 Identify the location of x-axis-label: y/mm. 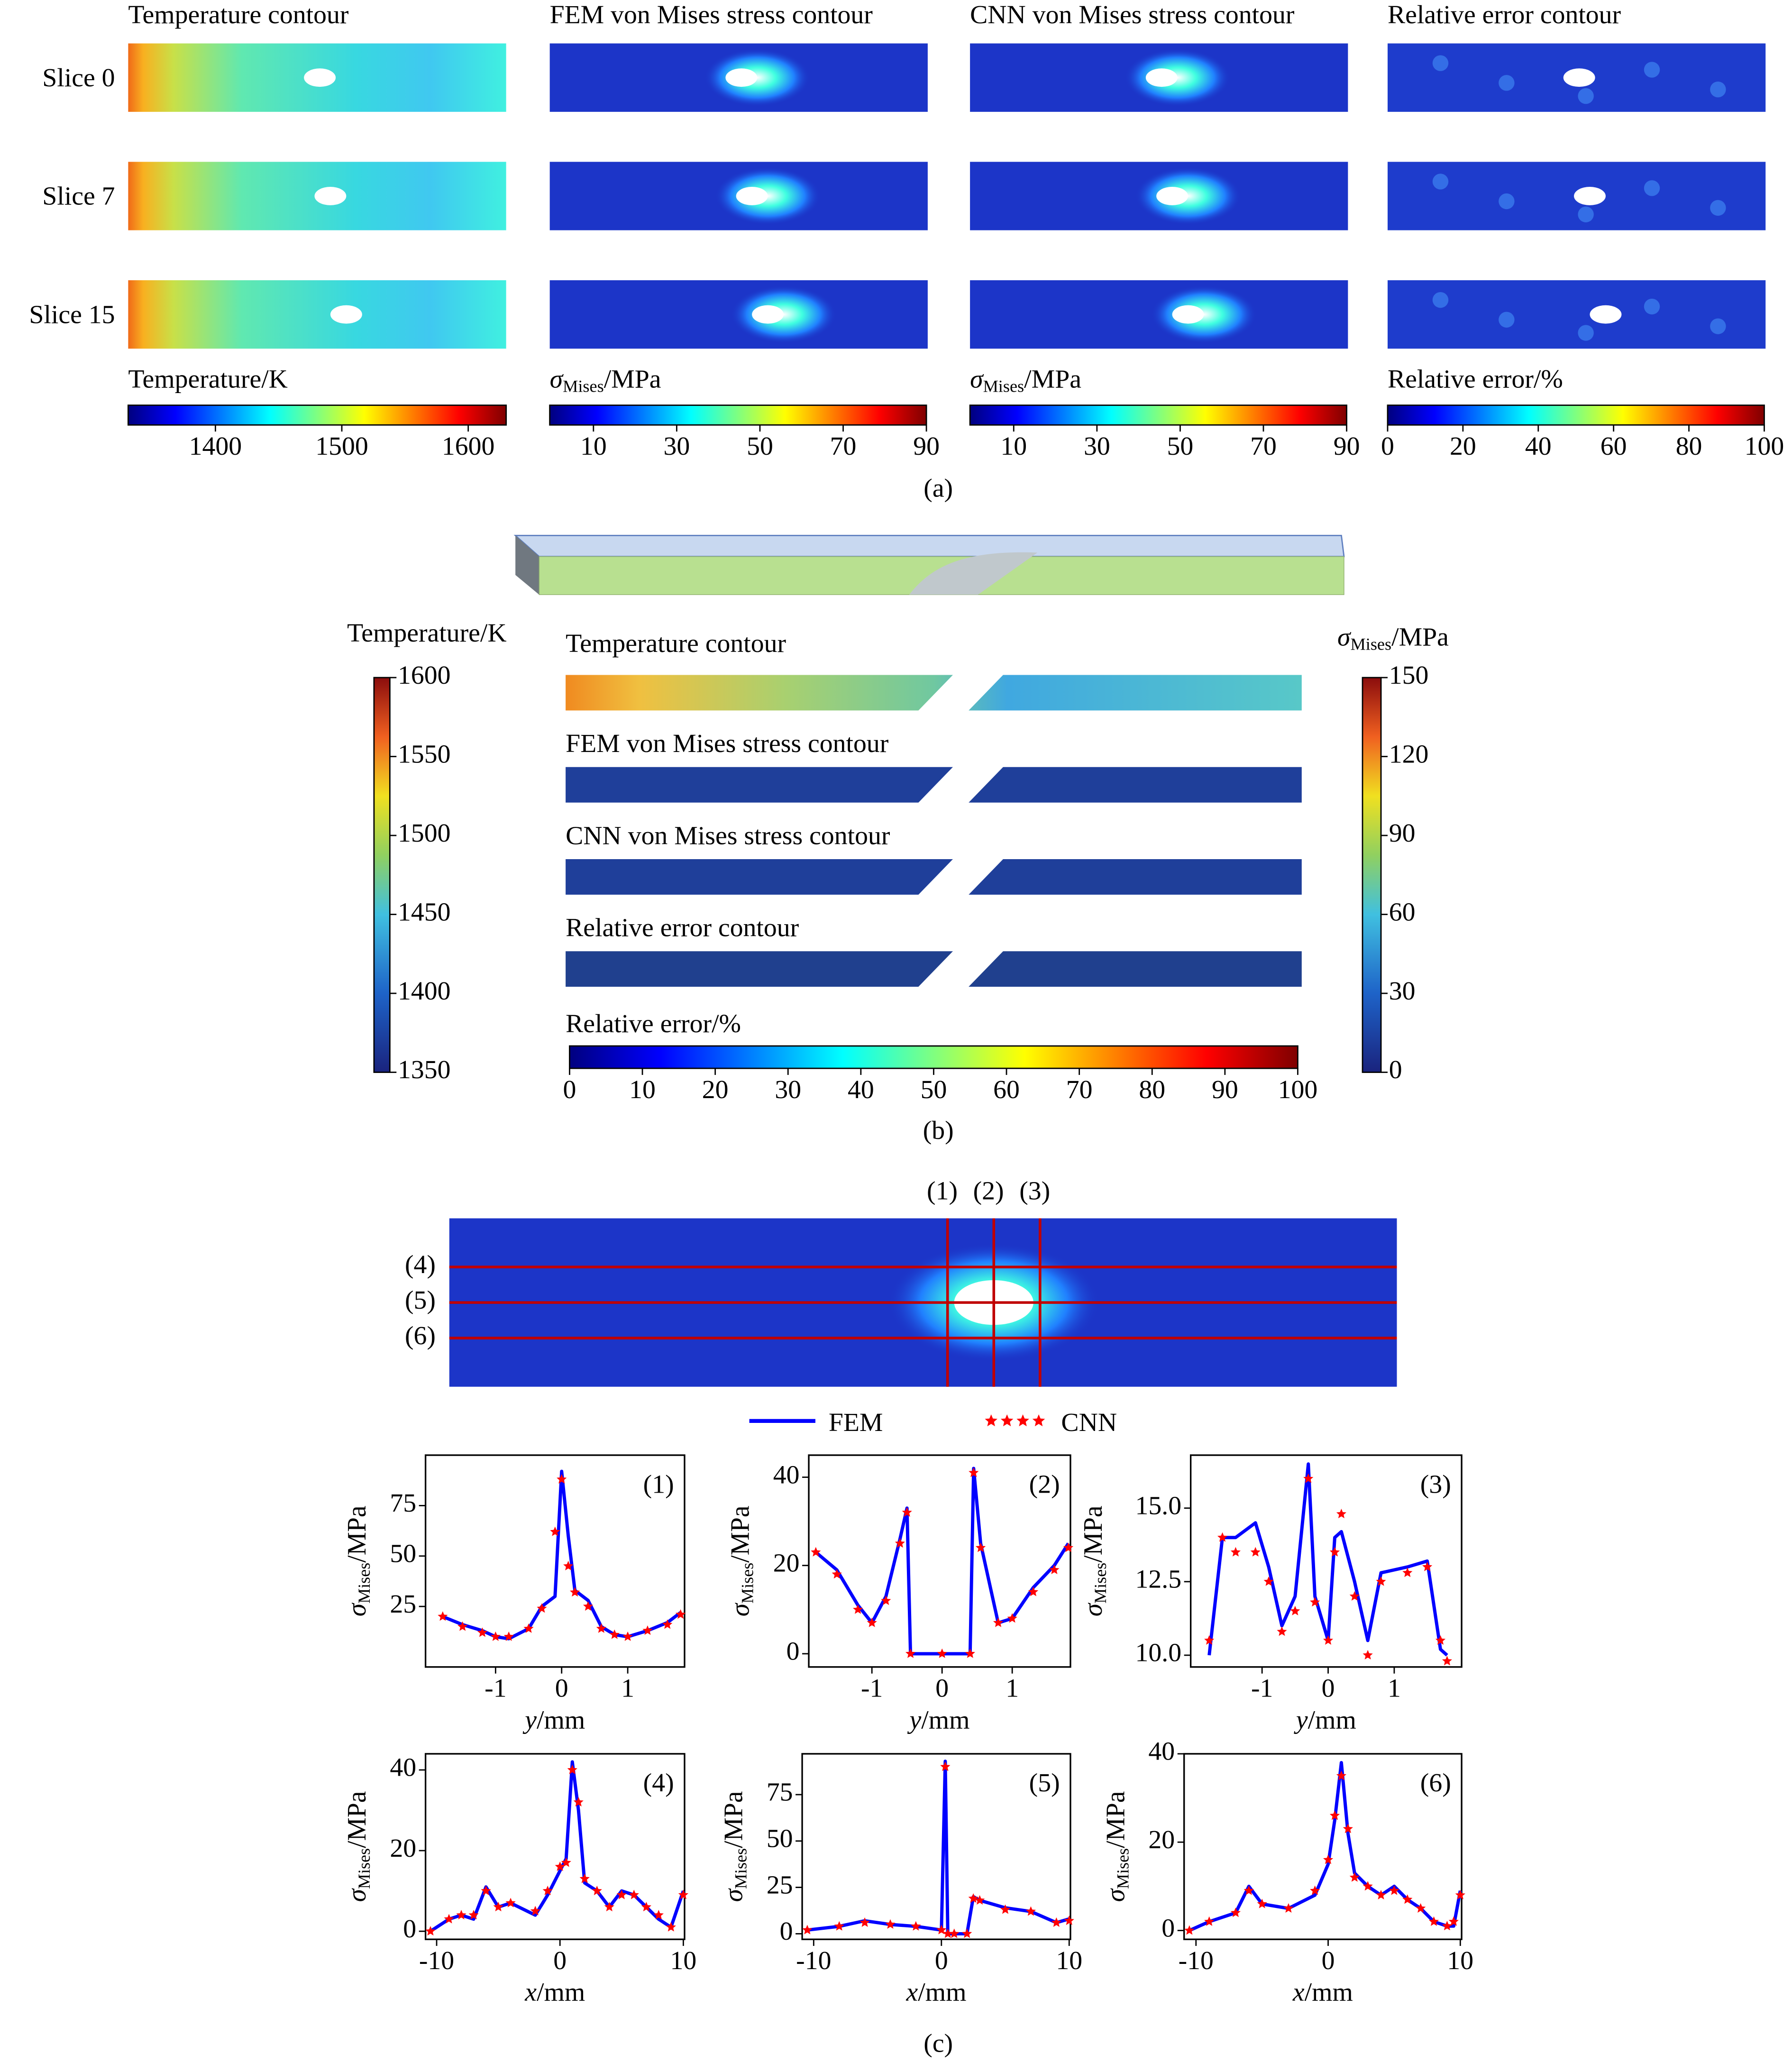
(938, 1720).